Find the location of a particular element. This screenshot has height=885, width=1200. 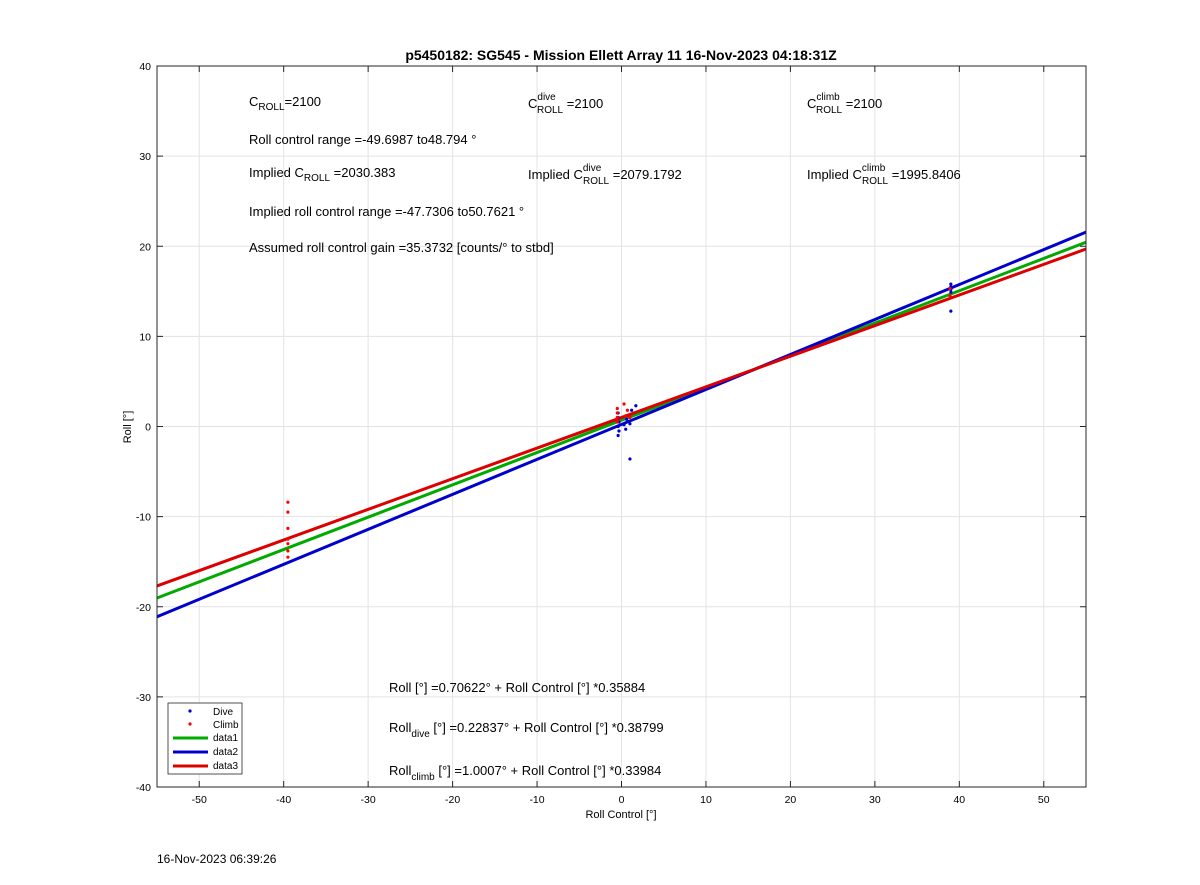

x-tick-label: 30 is located at coordinates (875, 800).